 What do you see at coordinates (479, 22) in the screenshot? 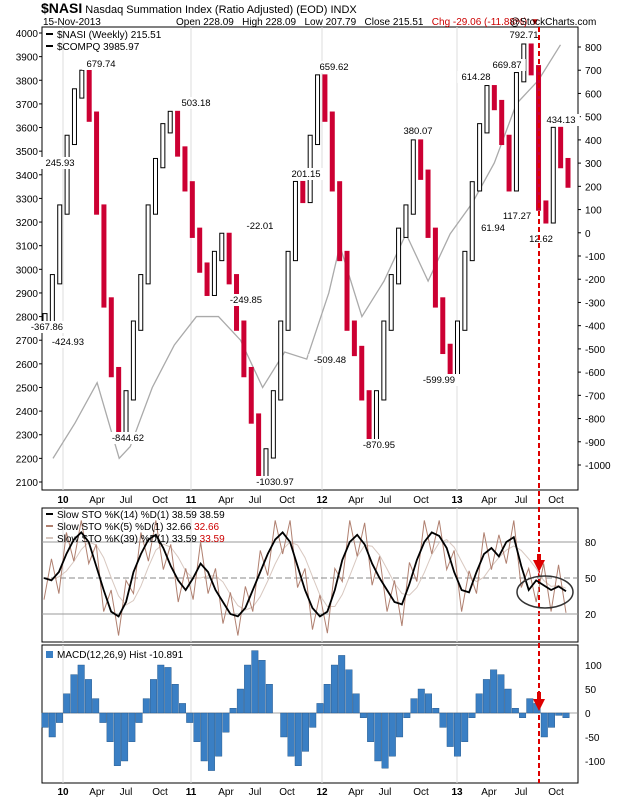
I see `change-value: Chg -29.06 (-11.88%)` at bounding box center [479, 22].